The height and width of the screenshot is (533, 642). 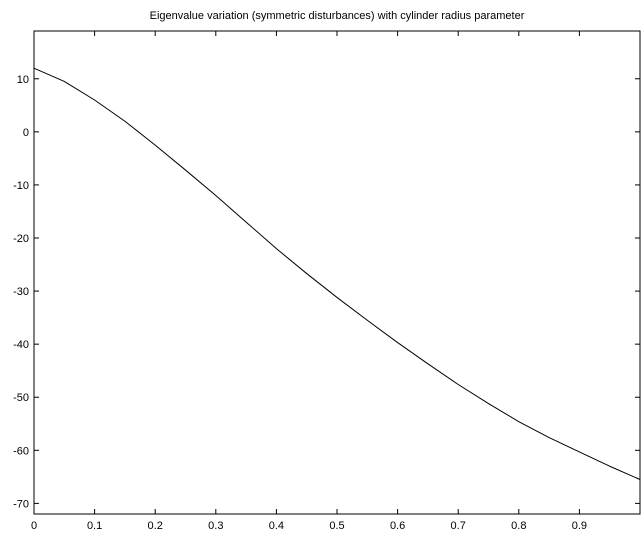 I want to click on x-tick-label: 0.7, so click(x=458, y=526).